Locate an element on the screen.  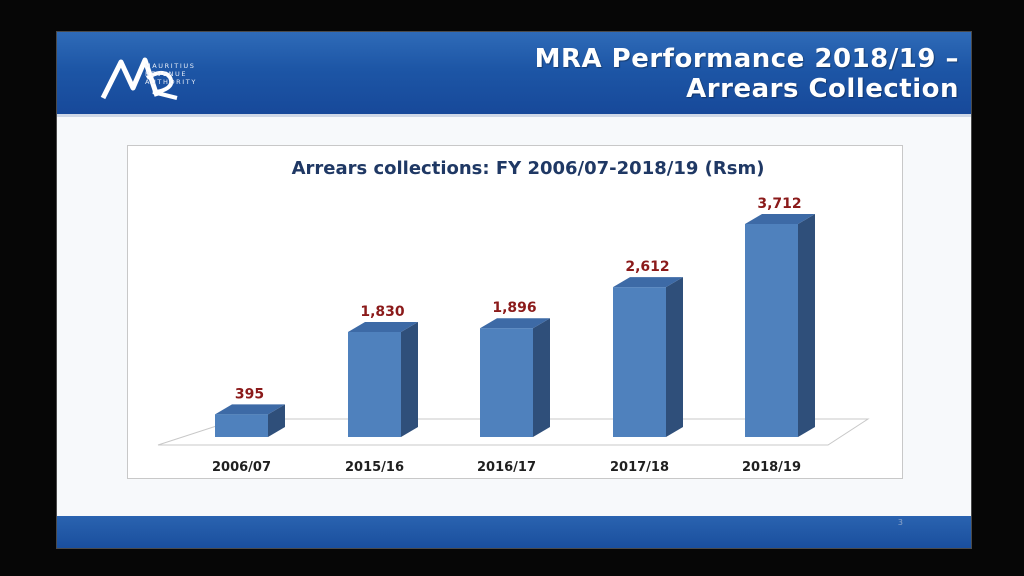
bar-side-2016/17 is located at coordinates (541, 377).